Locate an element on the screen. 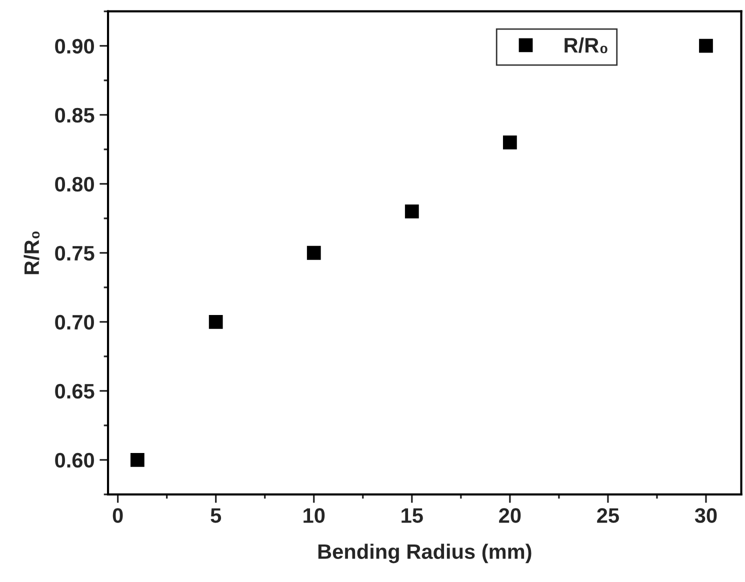 The height and width of the screenshot is (582, 745). x-tick-label: 10 is located at coordinates (314, 515).